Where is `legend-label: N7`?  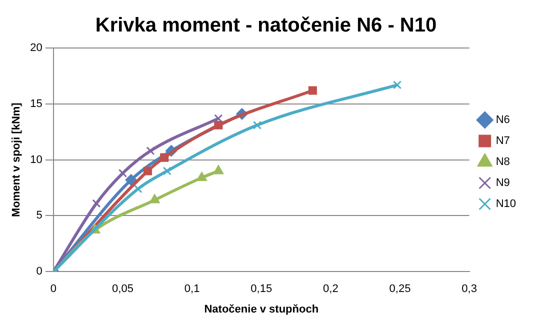 legend-label: N7 is located at coordinates (503, 141).